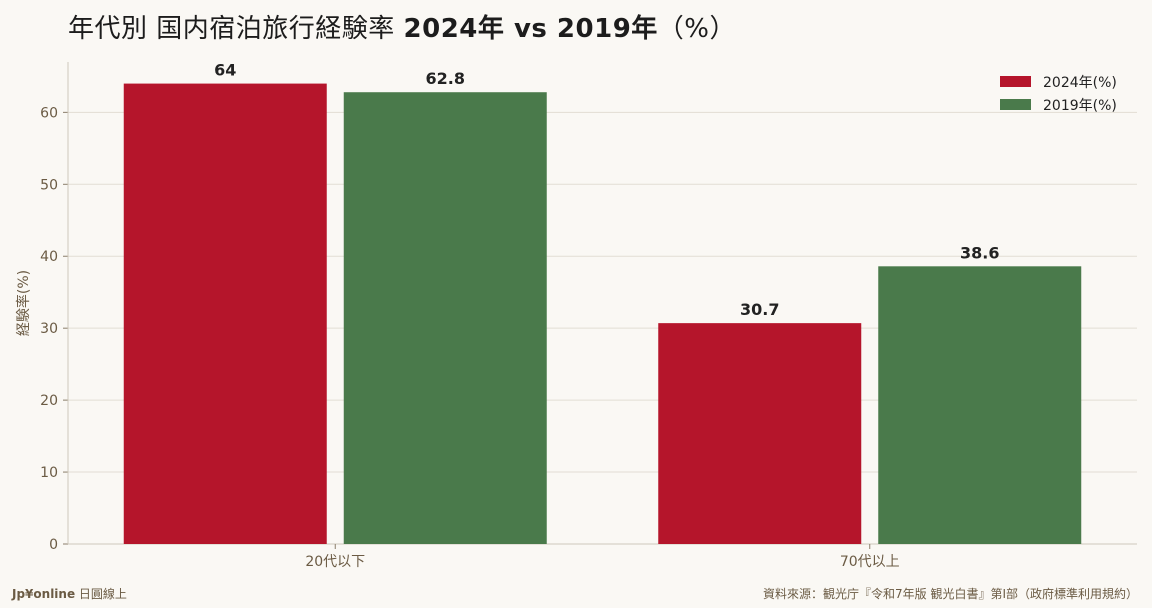  I want to click on data-label: 38.6, so click(979, 252).